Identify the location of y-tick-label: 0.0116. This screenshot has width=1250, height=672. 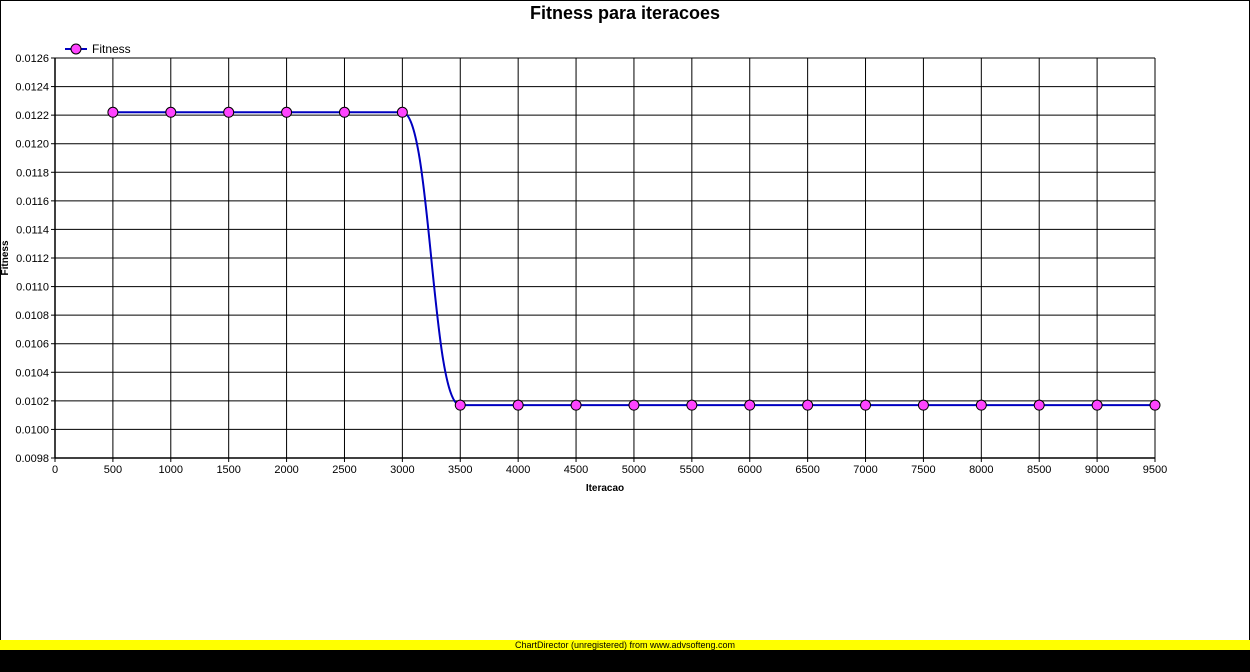
(32, 202).